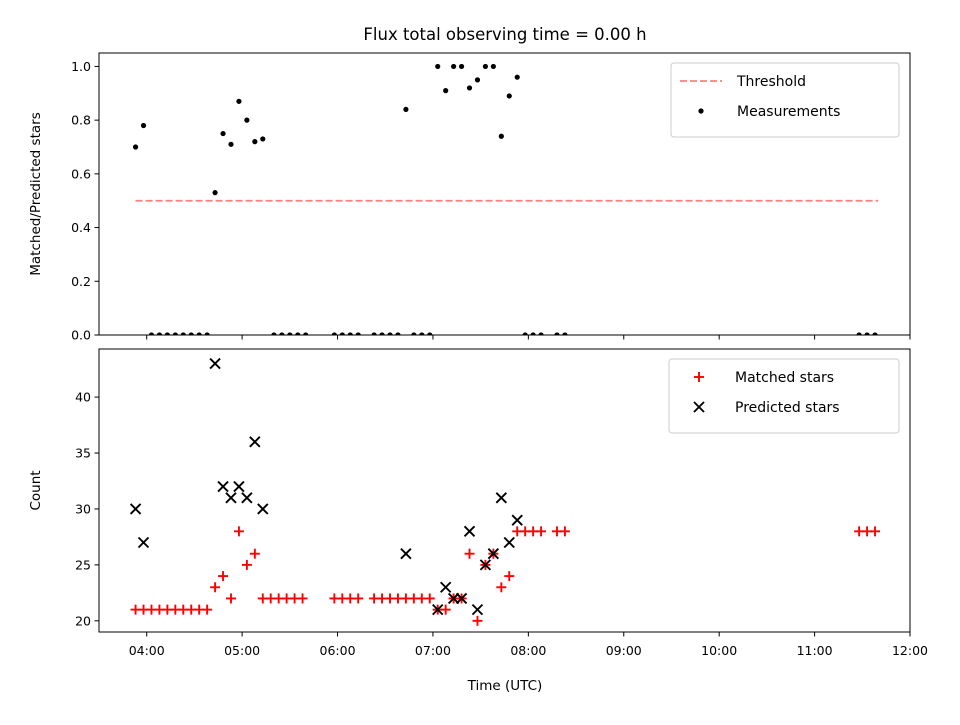 The image size is (960, 725). I want to click on legend: Threshold Measurements, so click(785, 100).